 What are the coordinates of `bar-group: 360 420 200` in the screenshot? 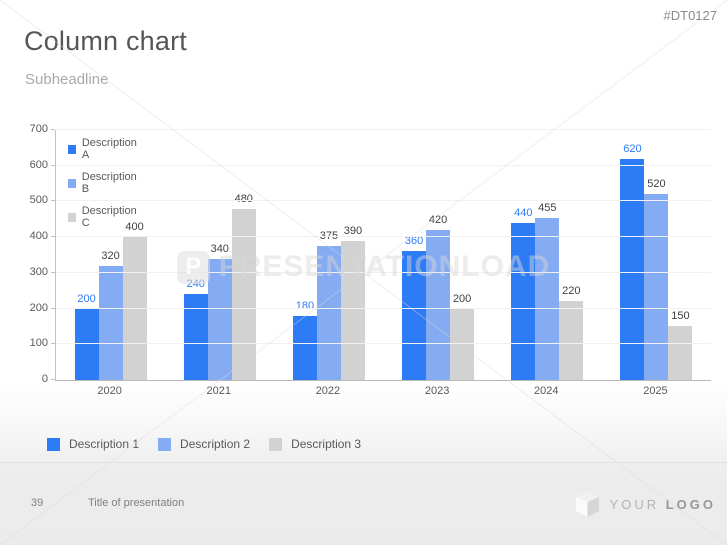 It's located at (438, 255).